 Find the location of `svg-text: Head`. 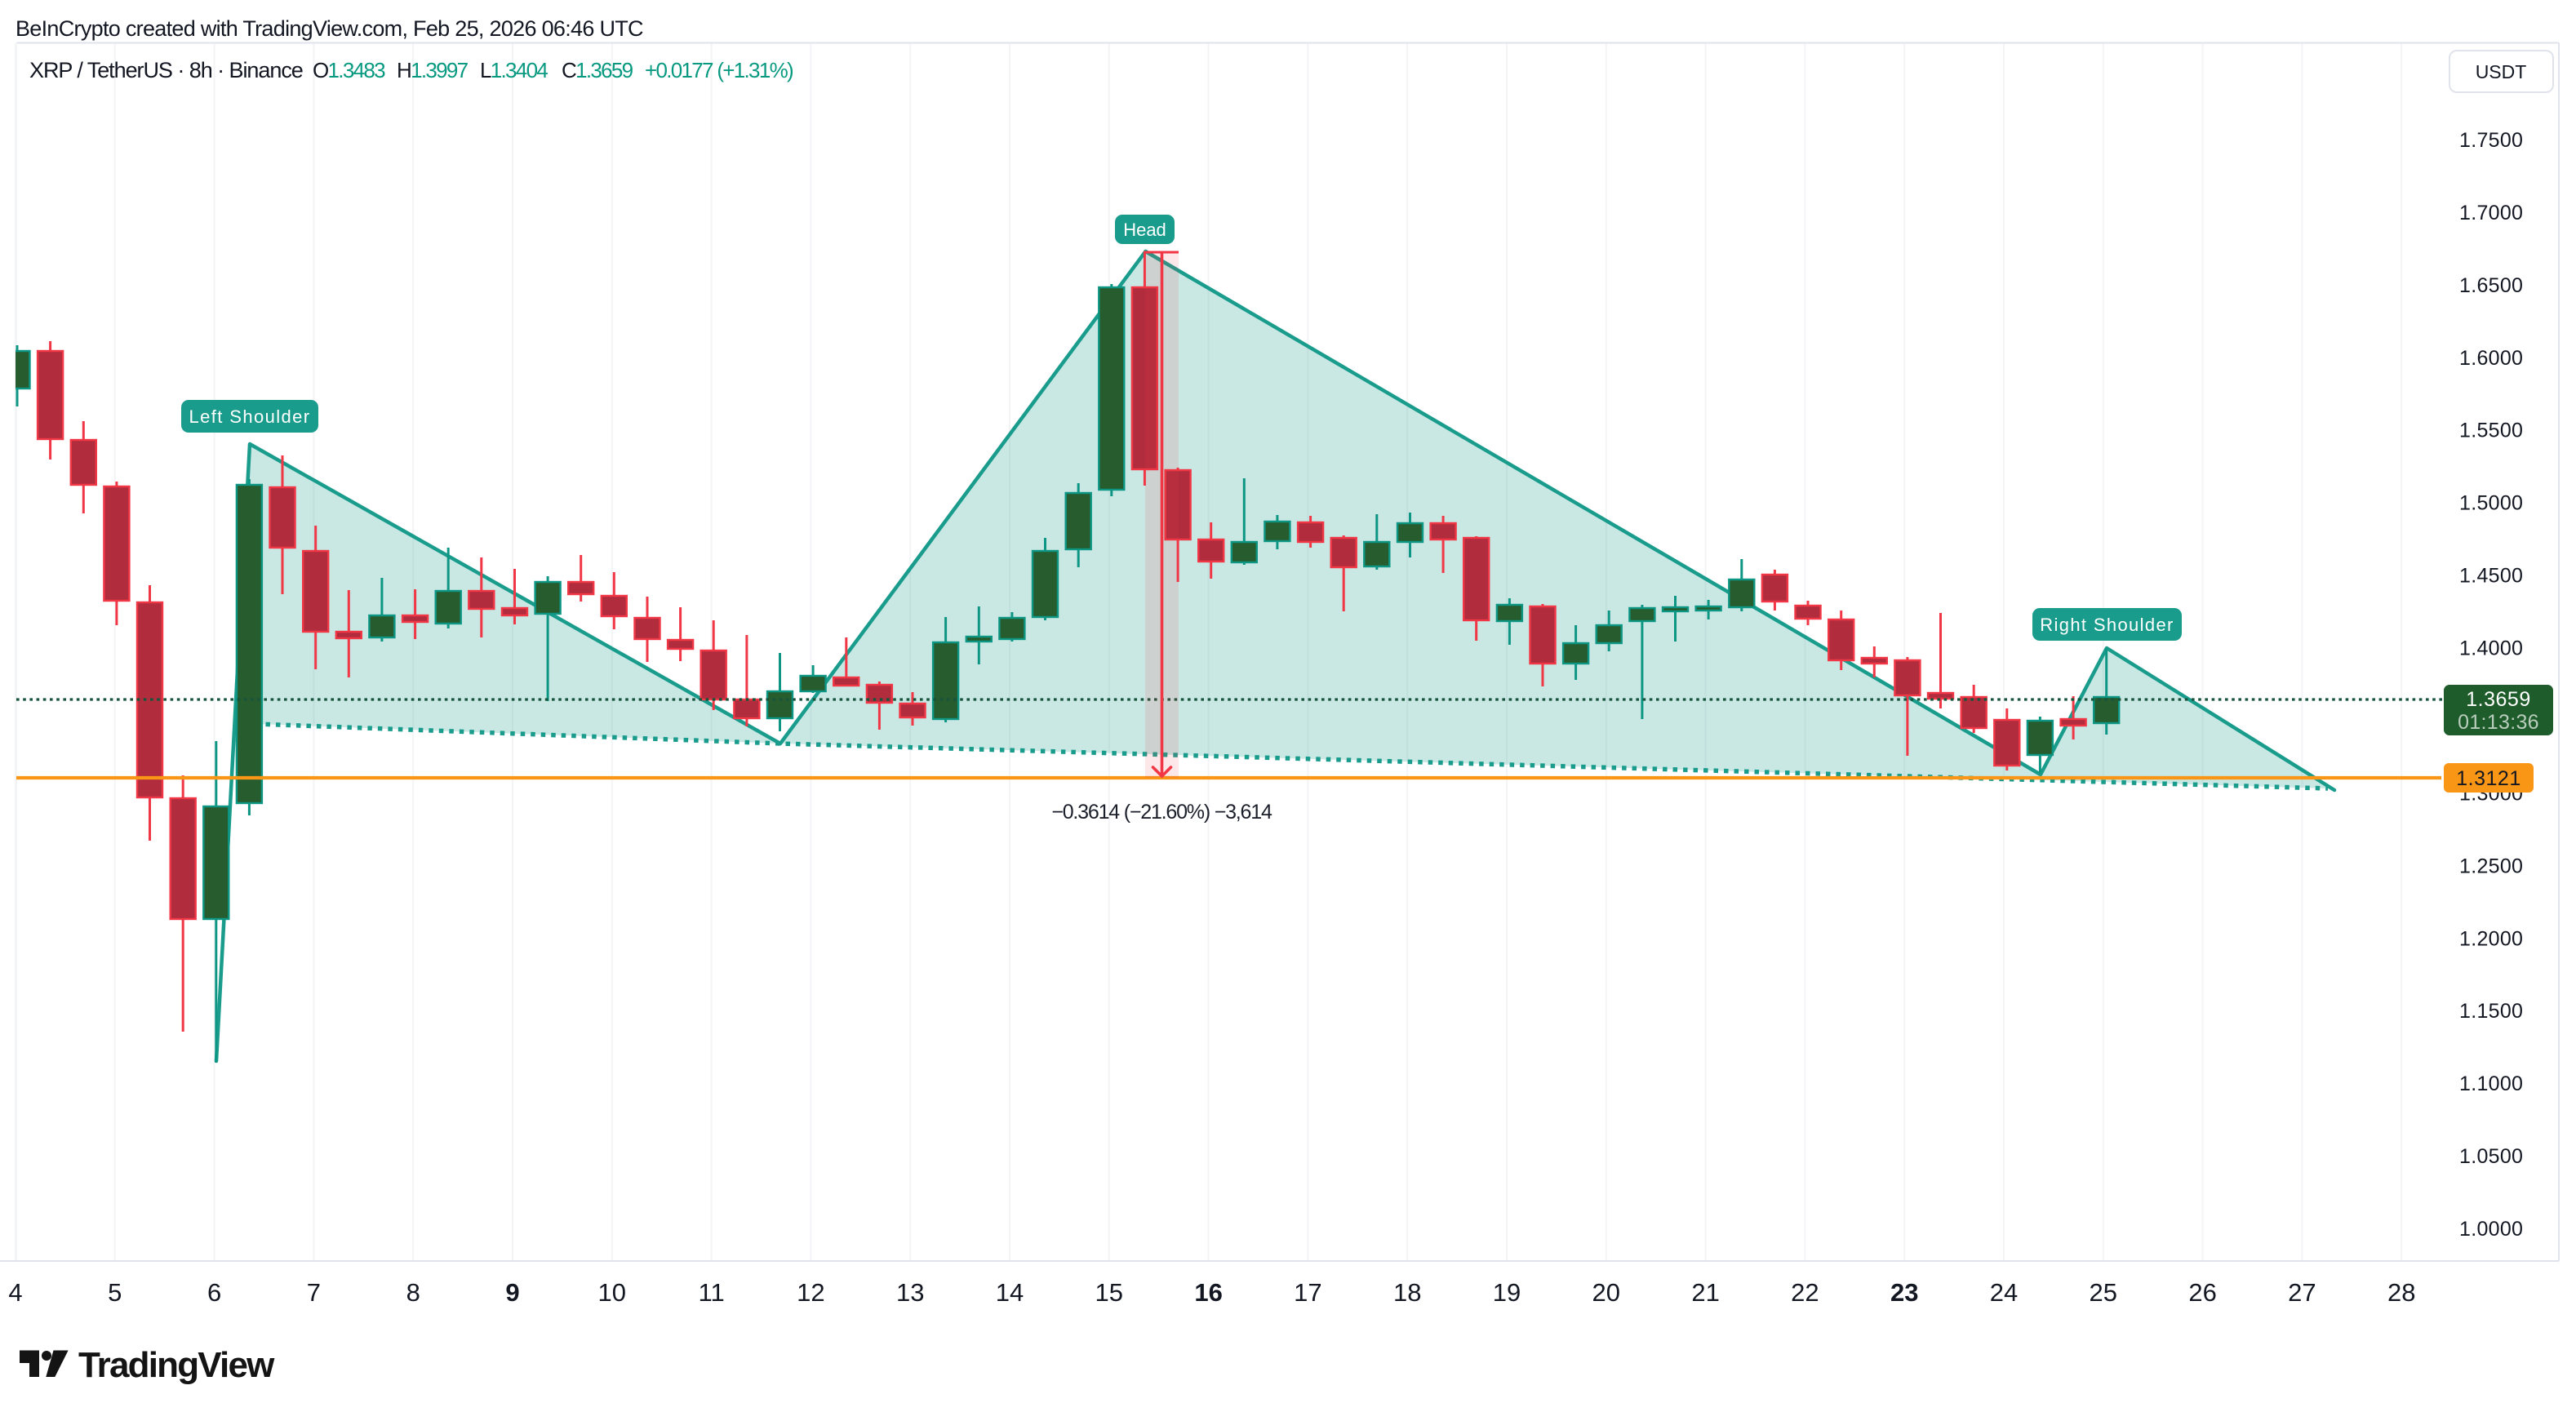

svg-text: Head is located at coordinates (1144, 230).